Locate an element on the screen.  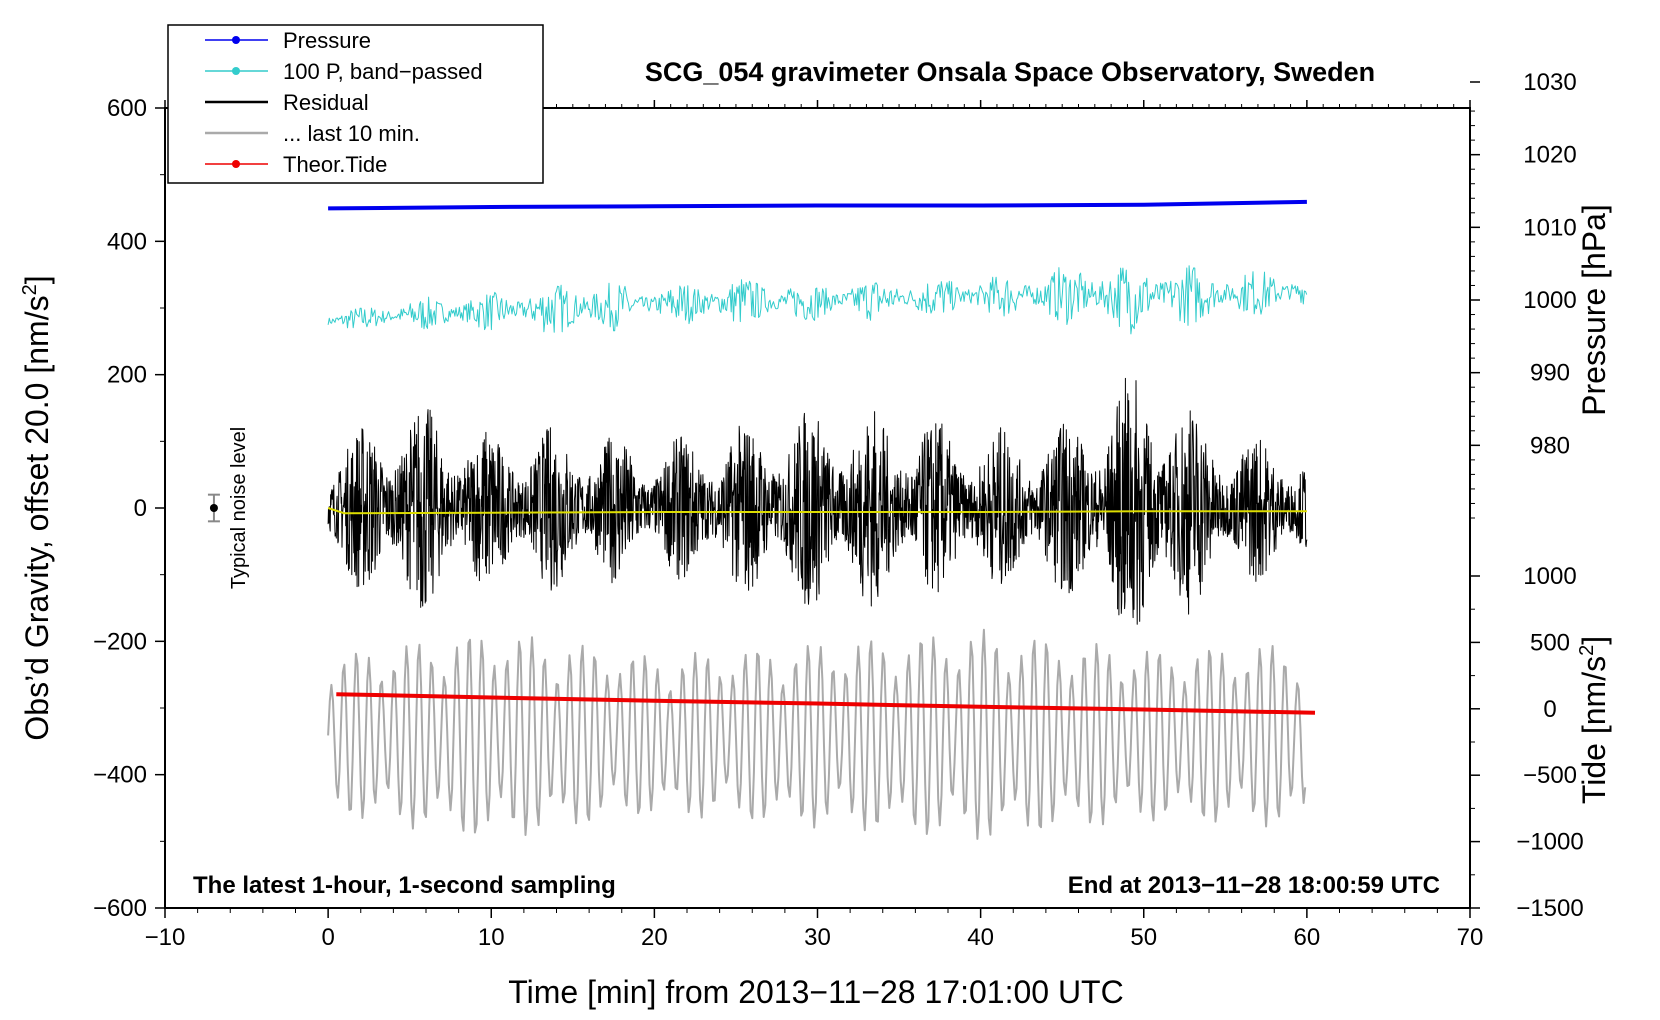
legend-label: 100 P, band−passed is located at coordinates (383, 71).